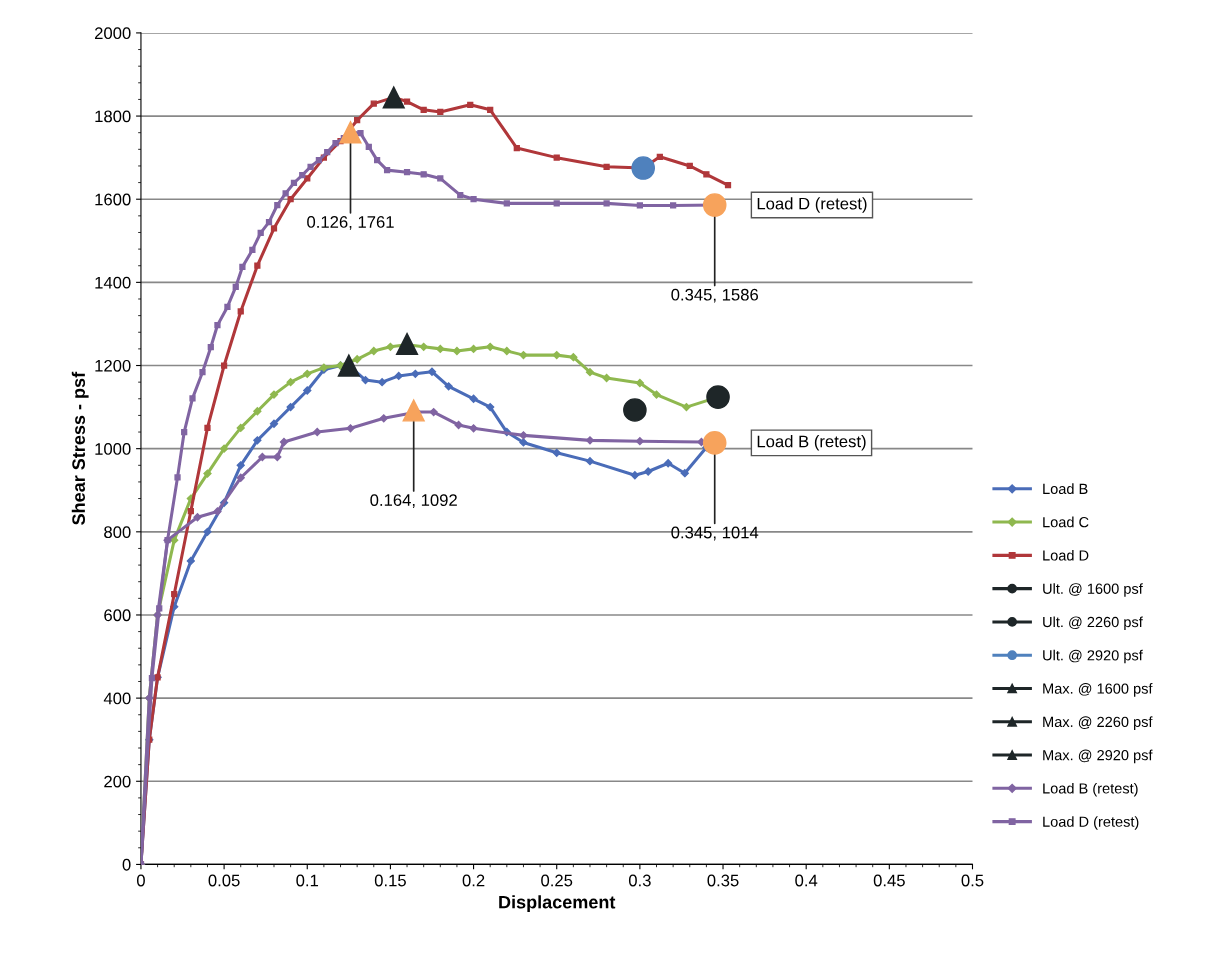 Image resolution: width=1231 pixels, height=968 pixels. What do you see at coordinates (1066, 555) in the screenshot?
I see `legend-label: Load D` at bounding box center [1066, 555].